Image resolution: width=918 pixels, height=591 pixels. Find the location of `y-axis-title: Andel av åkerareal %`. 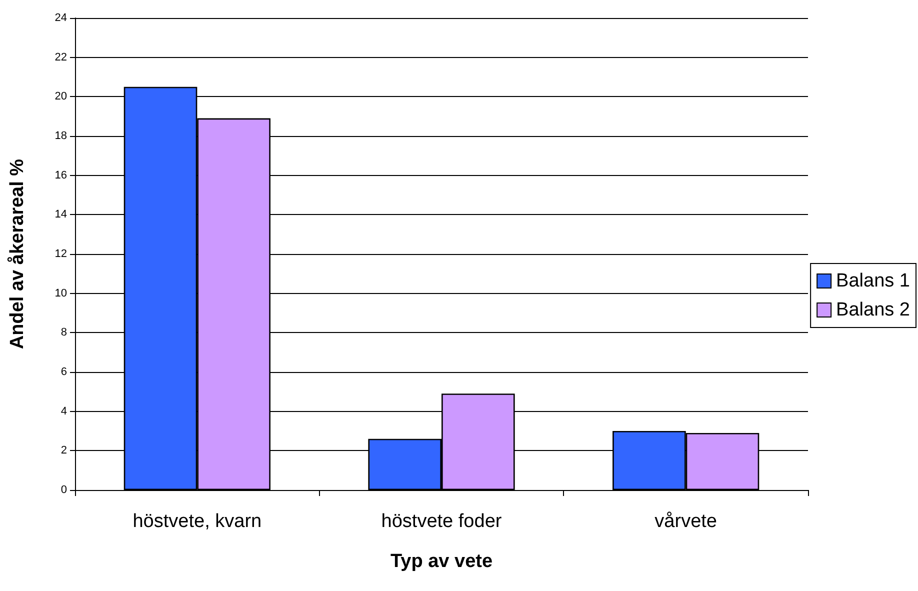

y-axis-title: Andel av åkerareal % is located at coordinates (17, 254).